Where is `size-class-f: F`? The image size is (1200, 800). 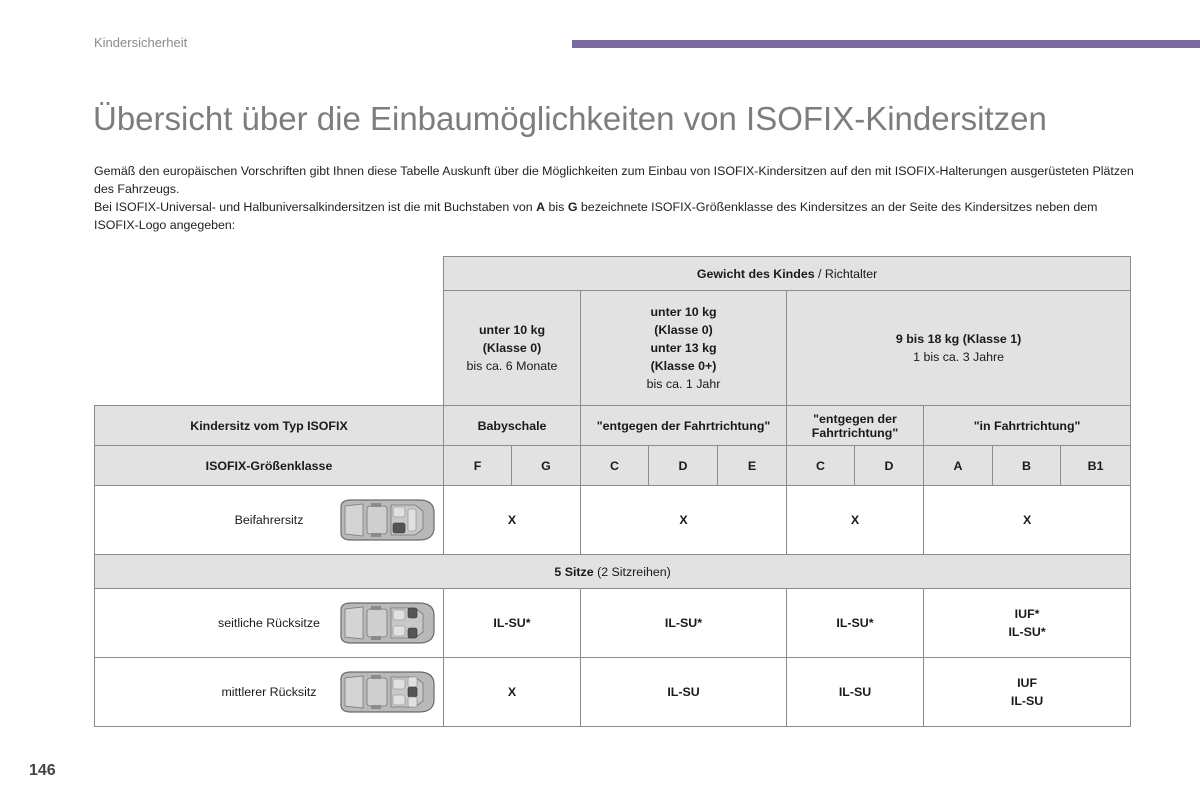
size-class-f: F is located at coordinates (477, 465).